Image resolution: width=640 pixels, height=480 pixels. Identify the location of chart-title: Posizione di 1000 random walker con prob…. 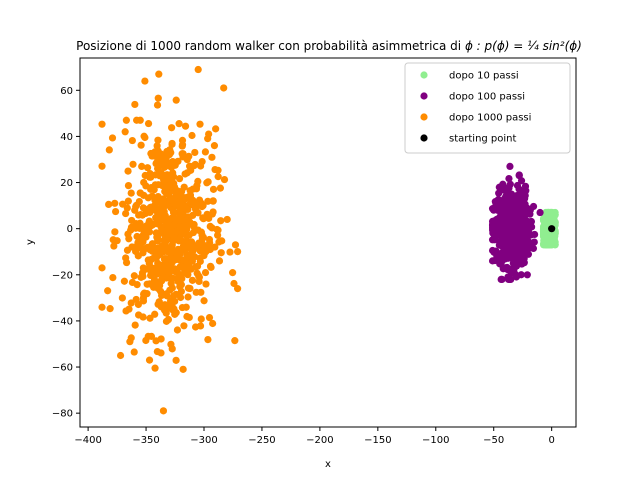
(329, 46).